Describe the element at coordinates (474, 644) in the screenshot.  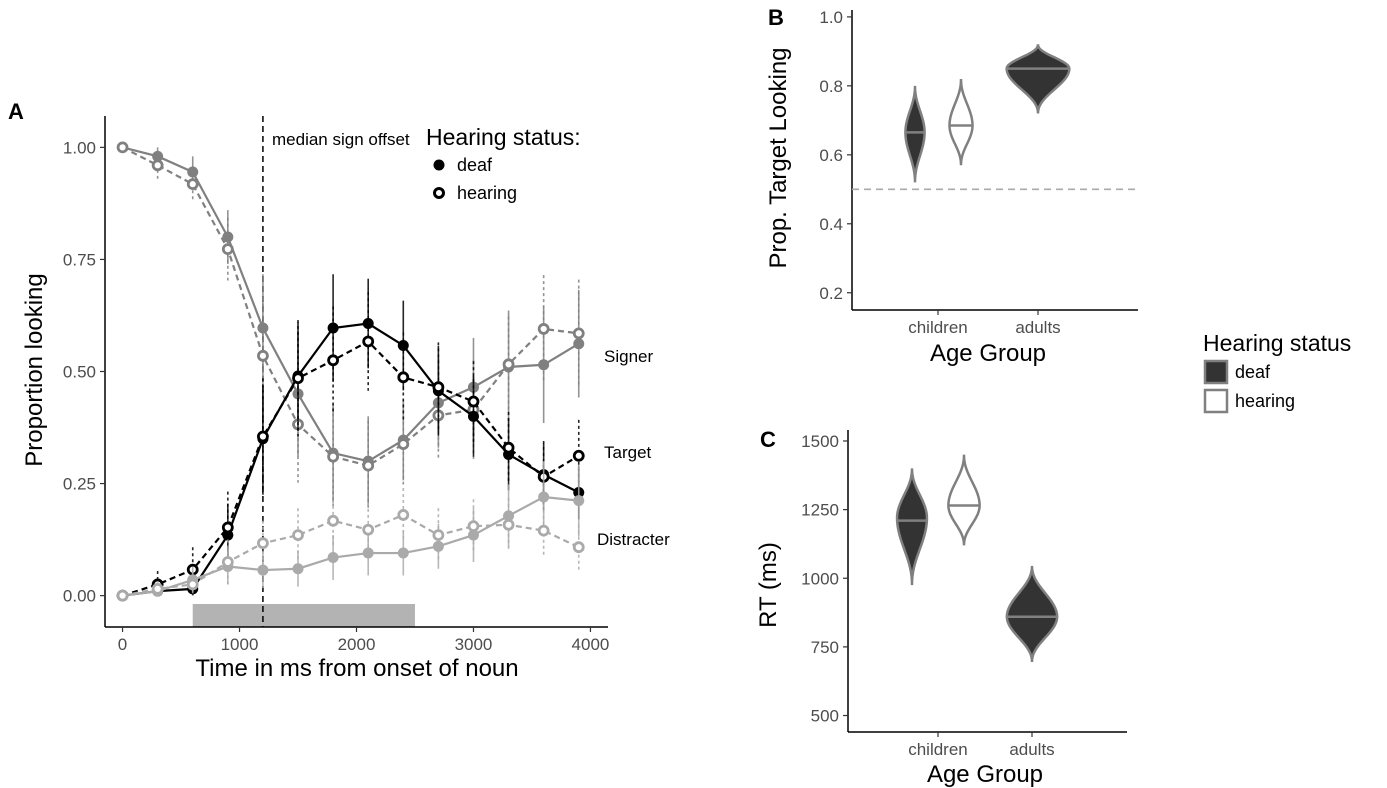
I see `panel-a-x-tick-label: 3000` at that location.